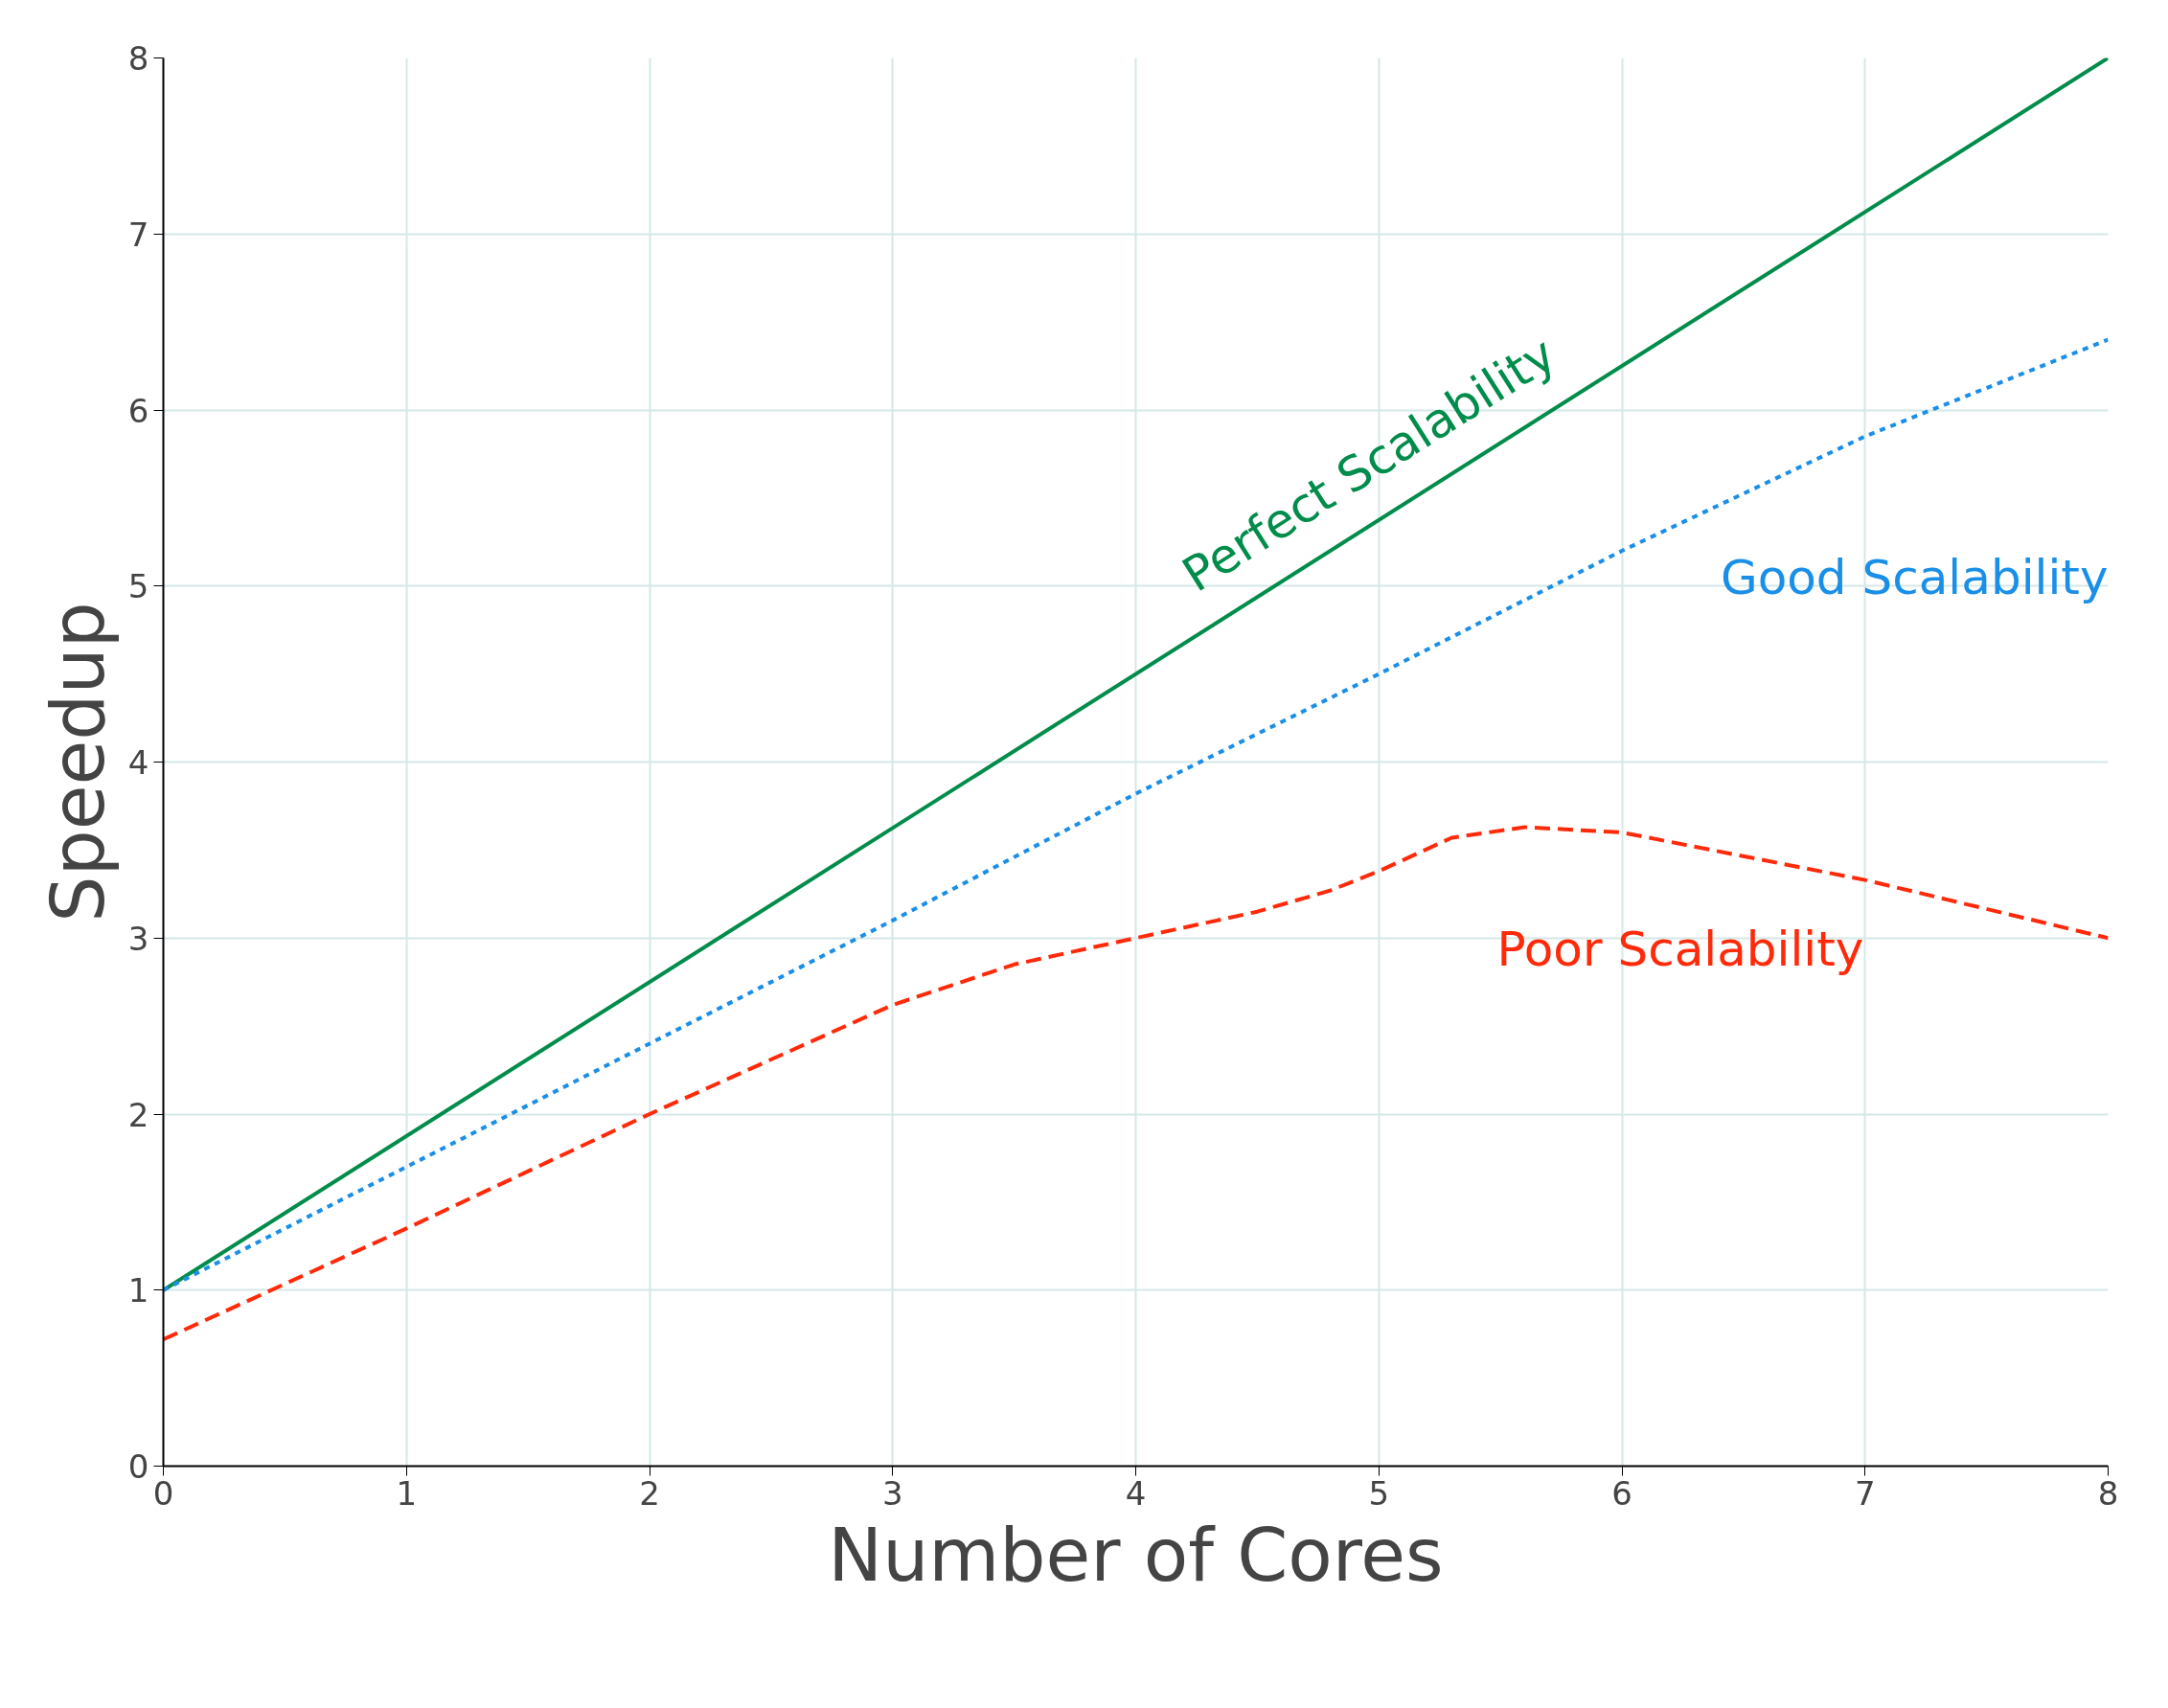  What do you see at coordinates (138, 410) in the screenshot?
I see `y-tick-label: 6` at bounding box center [138, 410].